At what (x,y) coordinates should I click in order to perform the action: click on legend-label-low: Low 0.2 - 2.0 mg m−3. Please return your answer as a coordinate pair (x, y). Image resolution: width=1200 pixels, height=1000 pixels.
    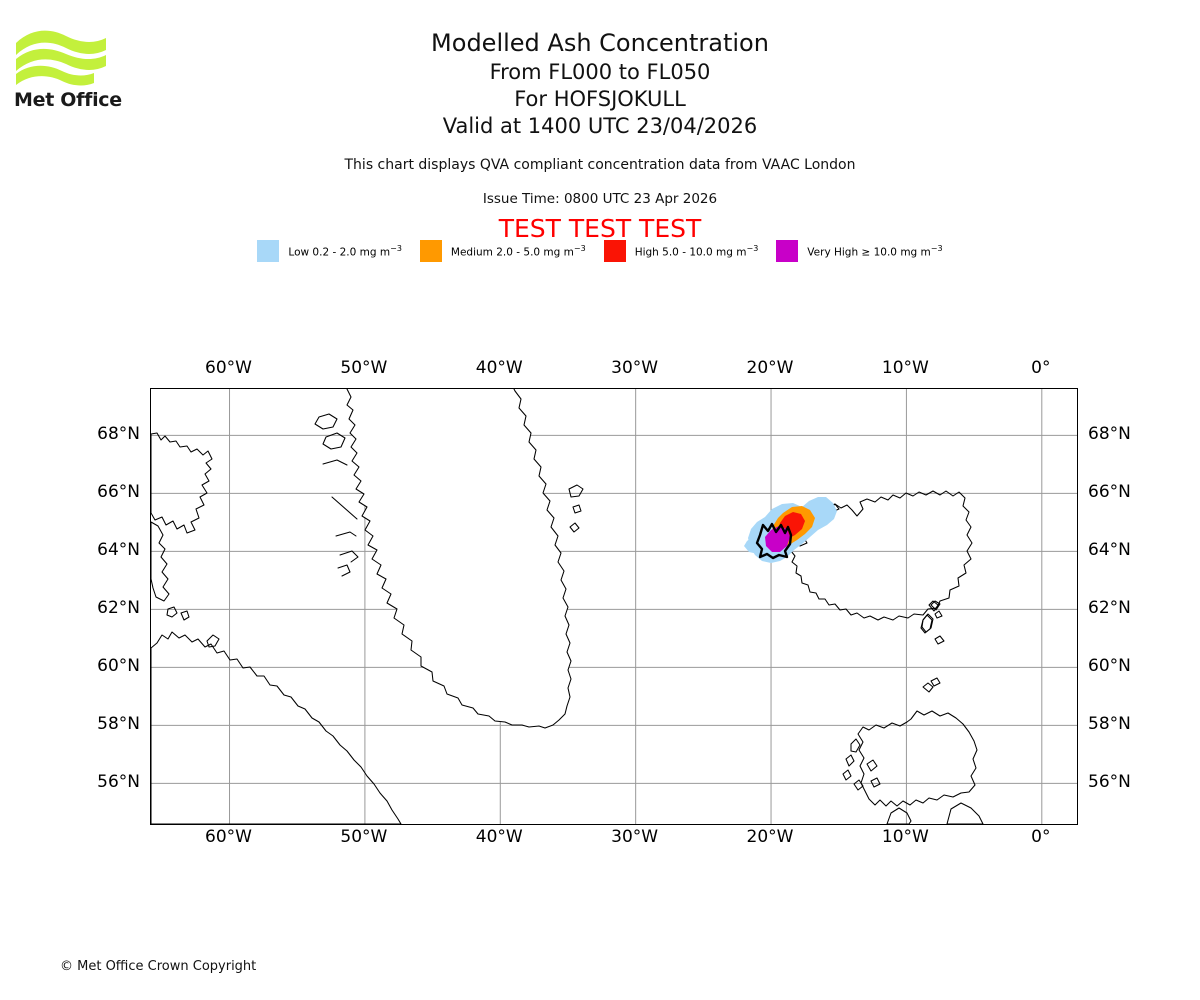
    Looking at the image, I should click on (345, 251).